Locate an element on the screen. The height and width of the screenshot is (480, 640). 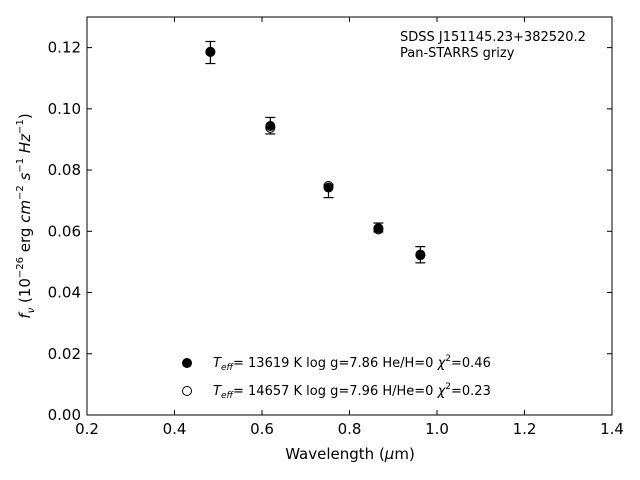
x-tick-label: 0.8 is located at coordinates (350, 429).